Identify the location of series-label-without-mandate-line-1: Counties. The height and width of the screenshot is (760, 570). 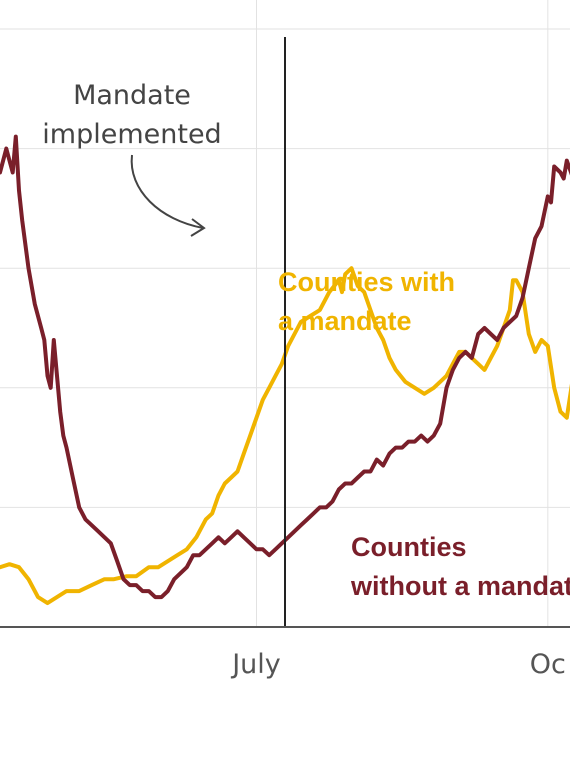
(409, 547).